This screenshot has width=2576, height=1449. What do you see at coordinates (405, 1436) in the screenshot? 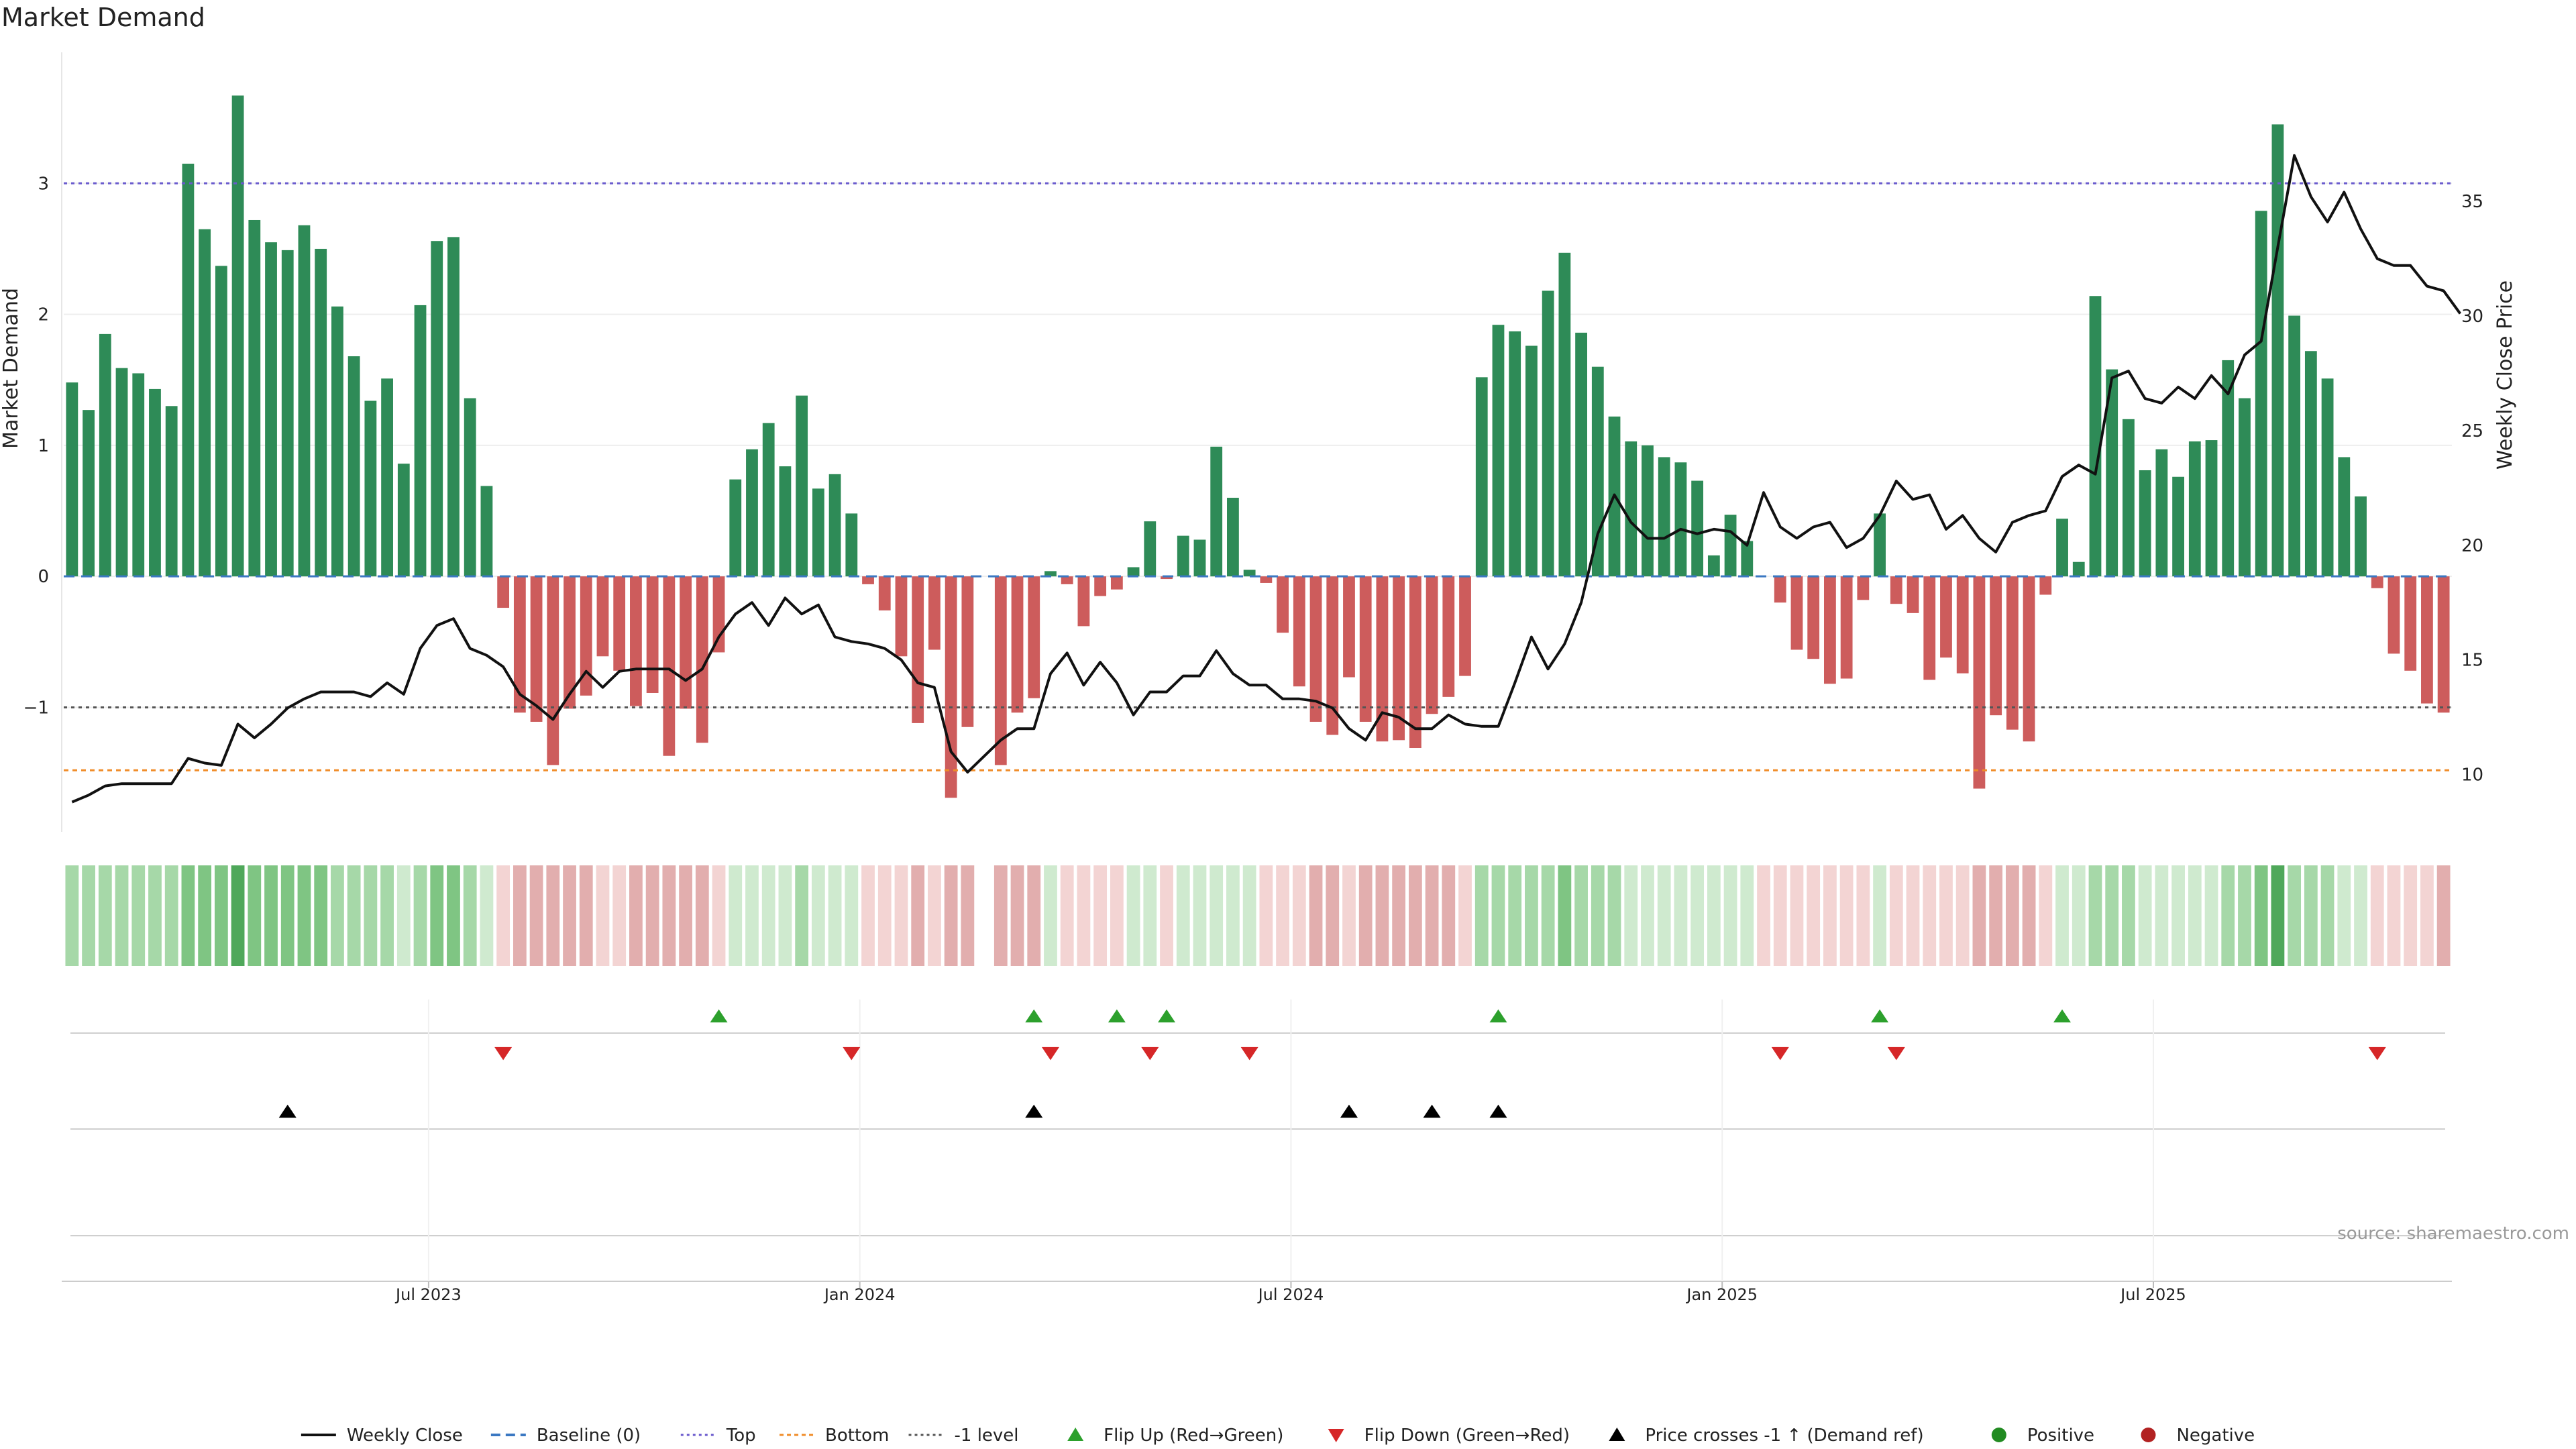
I see `legend-label: Weekly Close` at bounding box center [405, 1436].